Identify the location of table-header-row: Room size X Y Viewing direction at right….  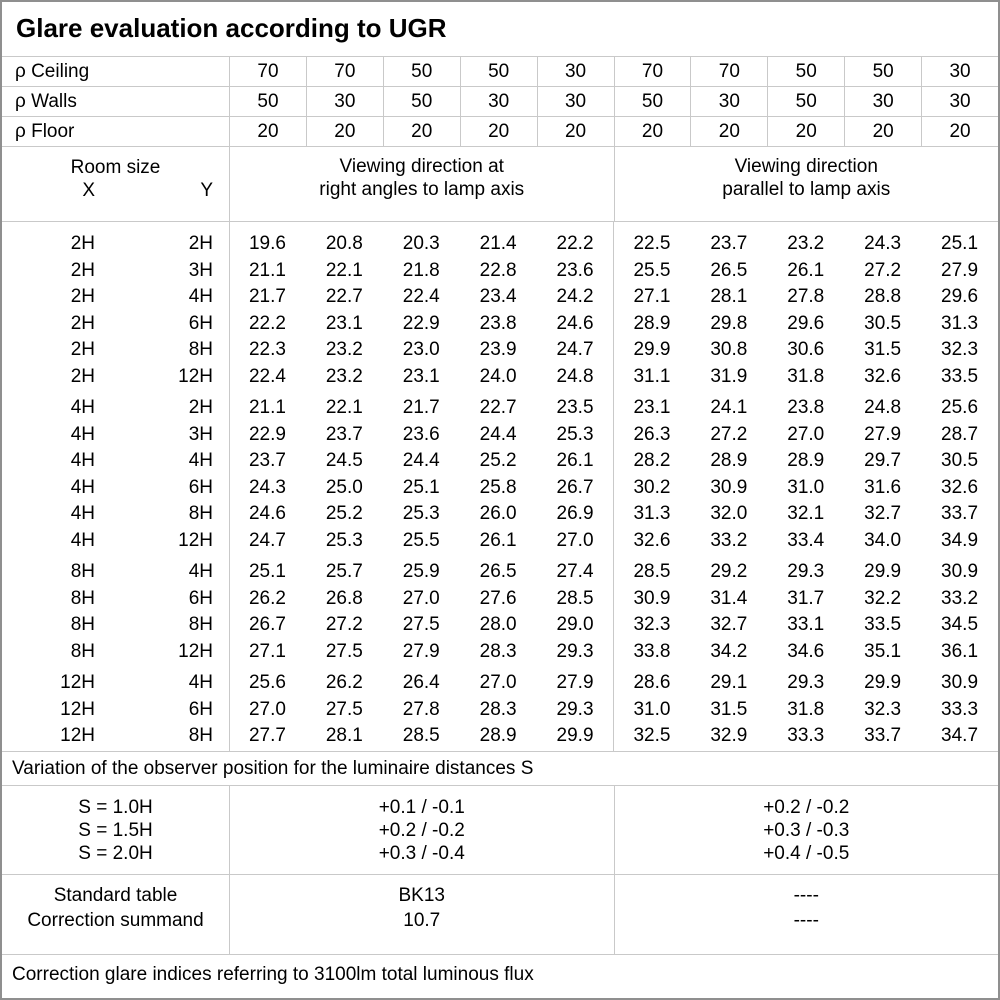
(500, 184).